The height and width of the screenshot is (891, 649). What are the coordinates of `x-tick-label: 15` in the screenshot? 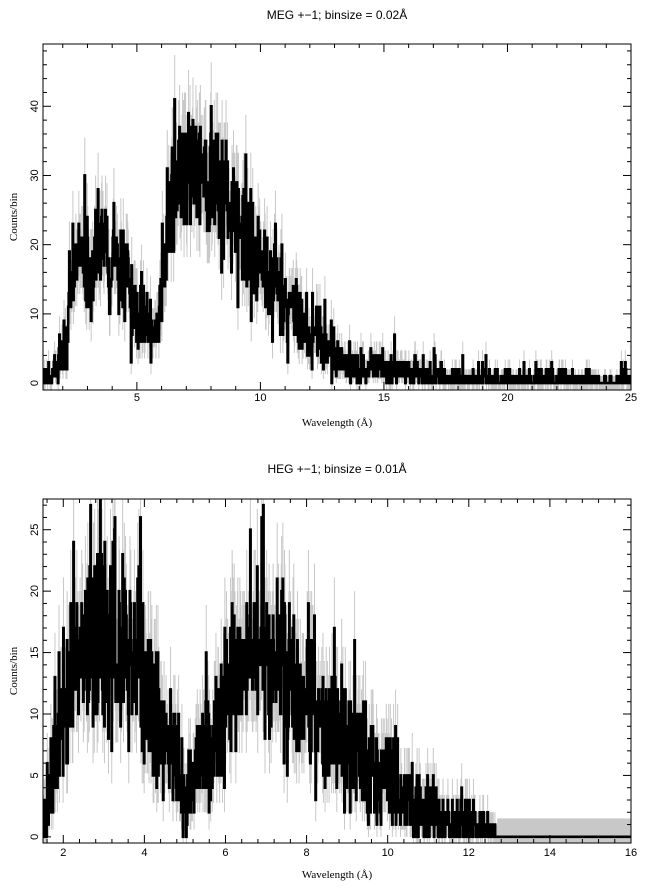 It's located at (384, 398).